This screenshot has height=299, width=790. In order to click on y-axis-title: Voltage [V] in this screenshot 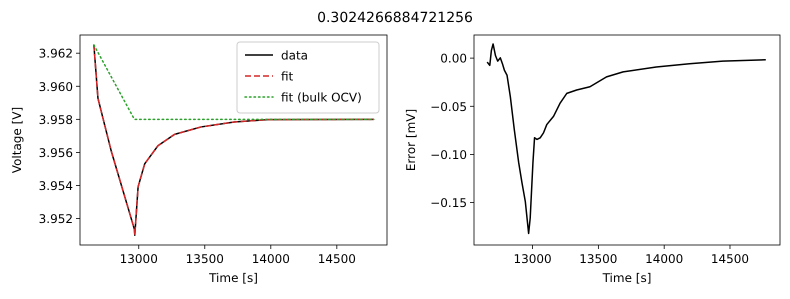, I will do `click(17, 140)`.